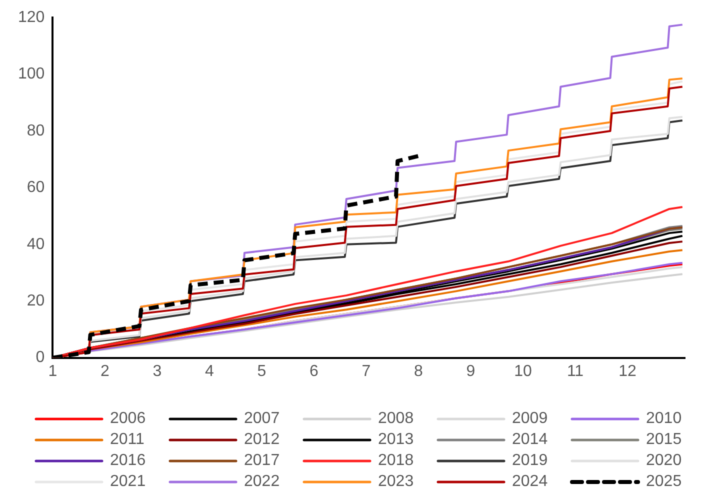 This screenshot has width=701, height=494. Describe the element at coordinates (40, 357) in the screenshot. I see `y-tick-label: 0` at that location.